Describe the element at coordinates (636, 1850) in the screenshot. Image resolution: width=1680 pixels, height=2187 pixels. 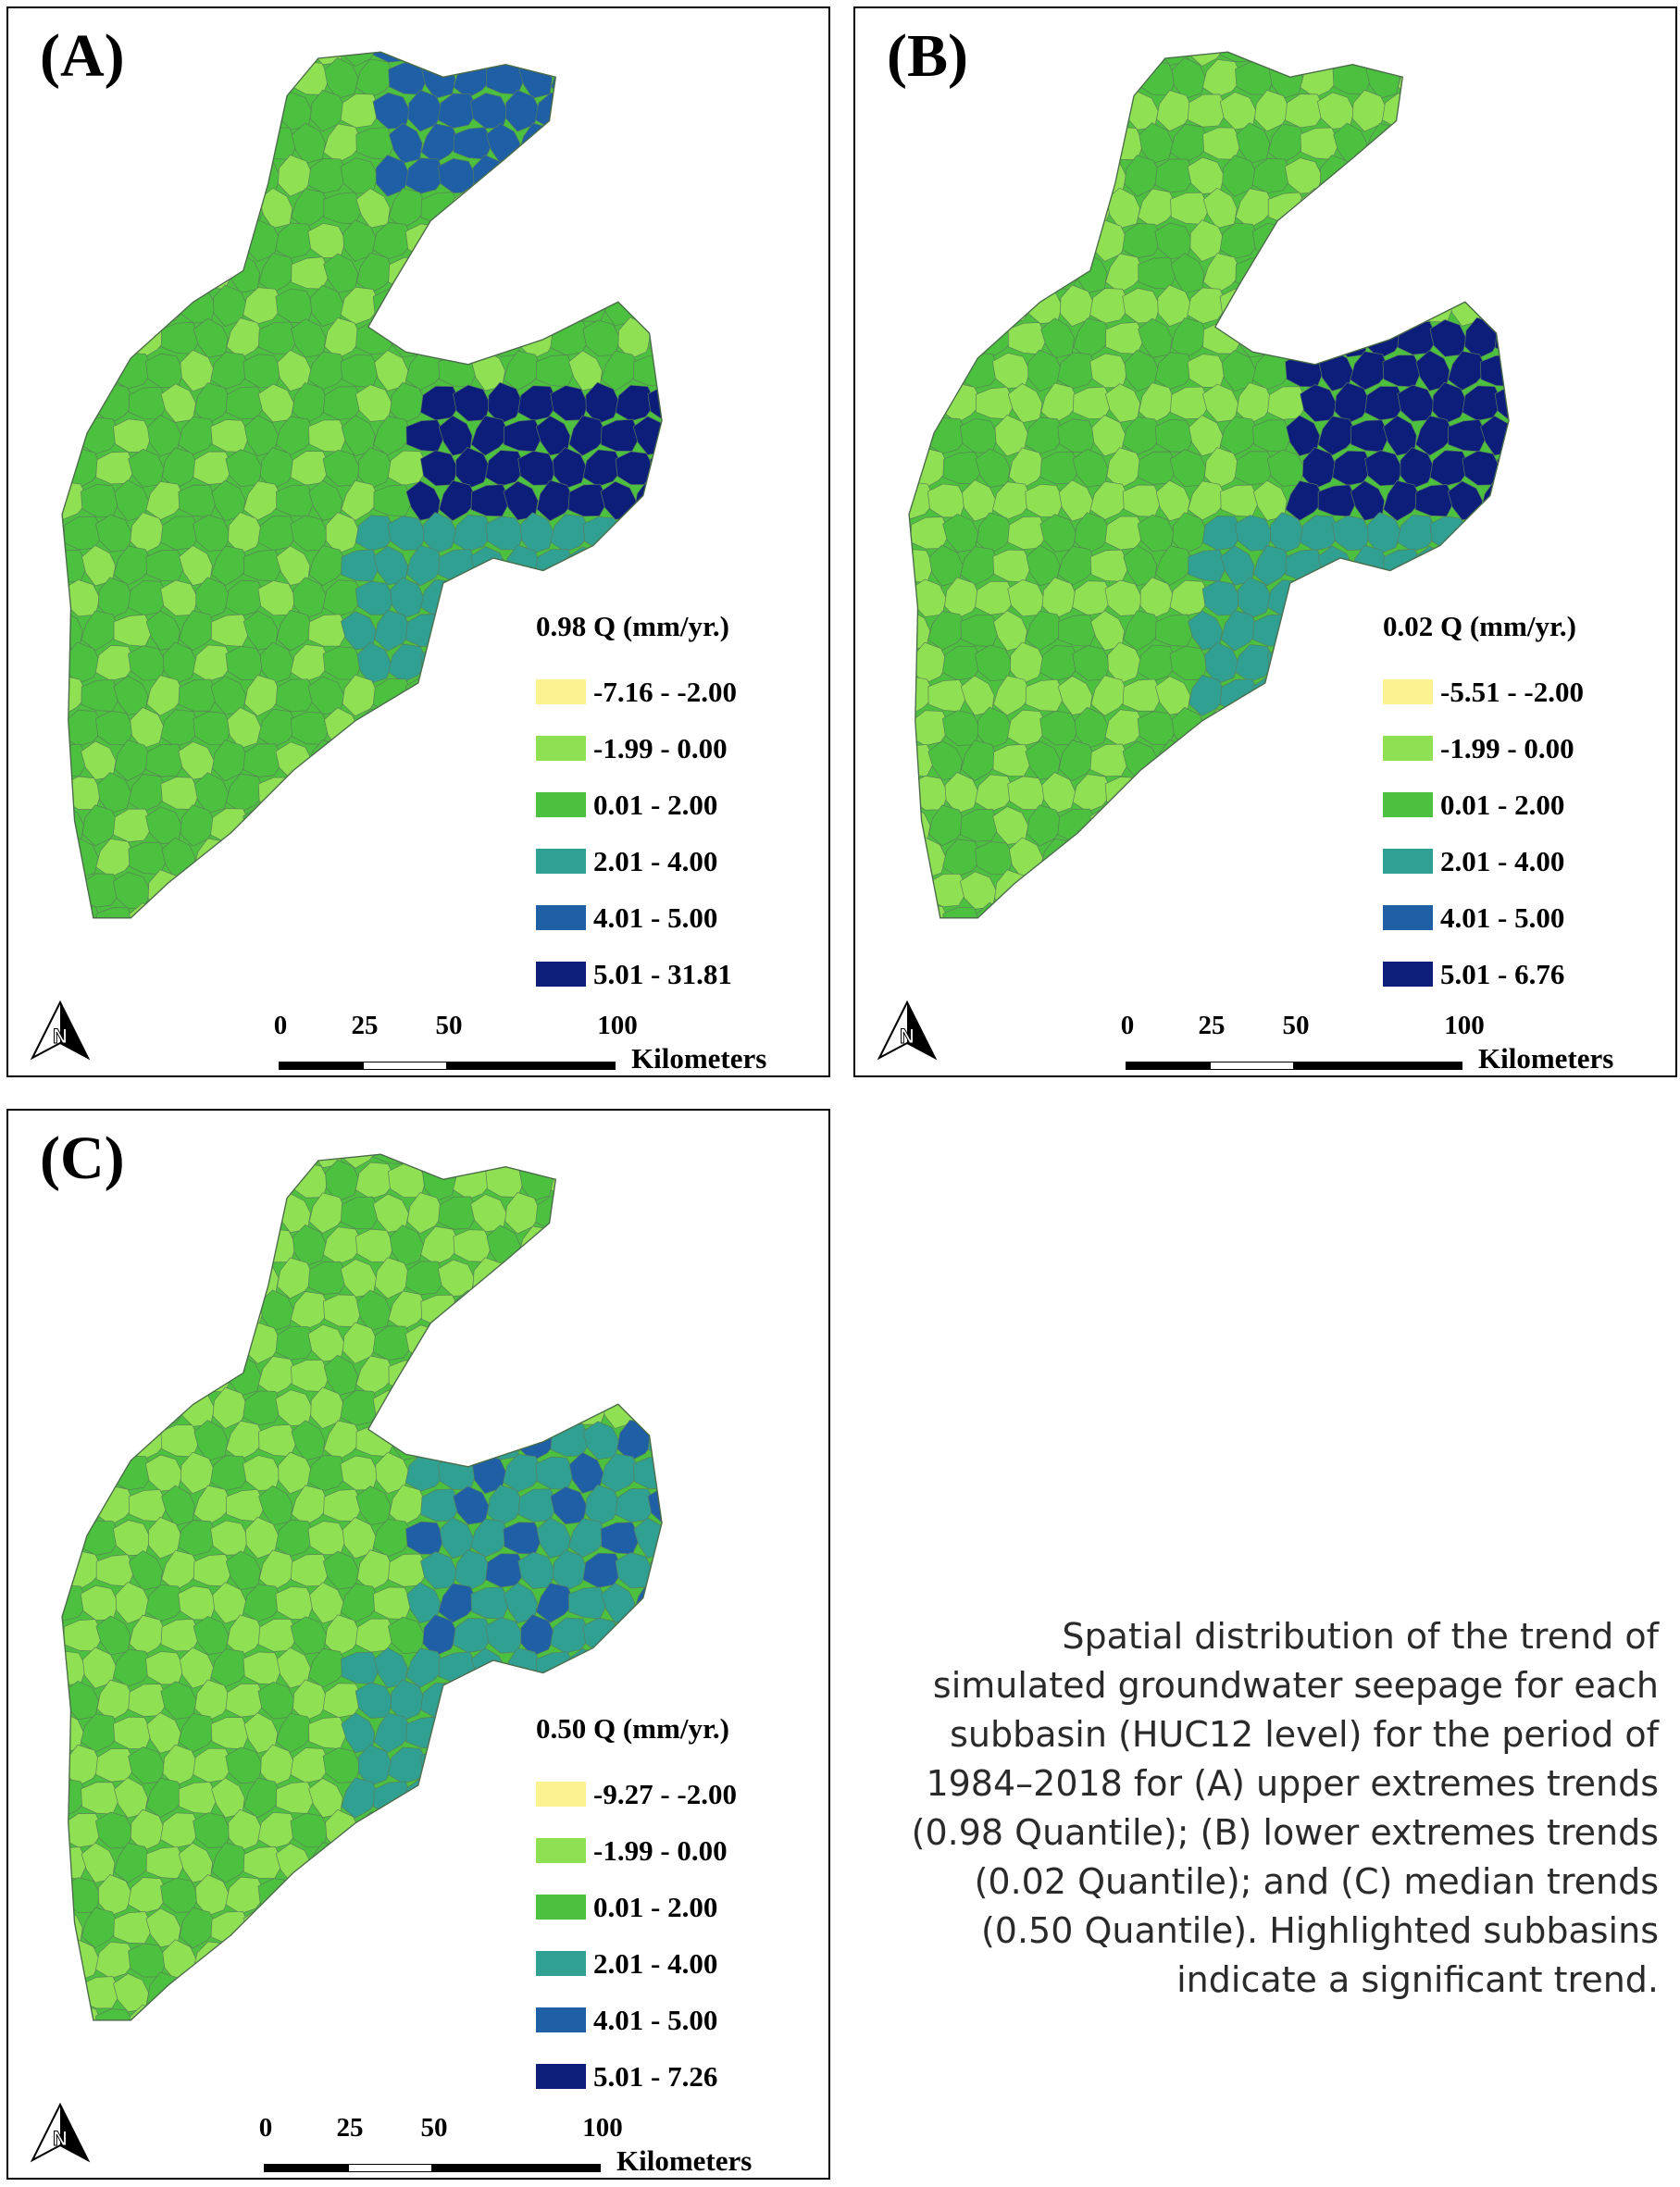
I see `legend-item: -1.99 - 0.00` at that location.